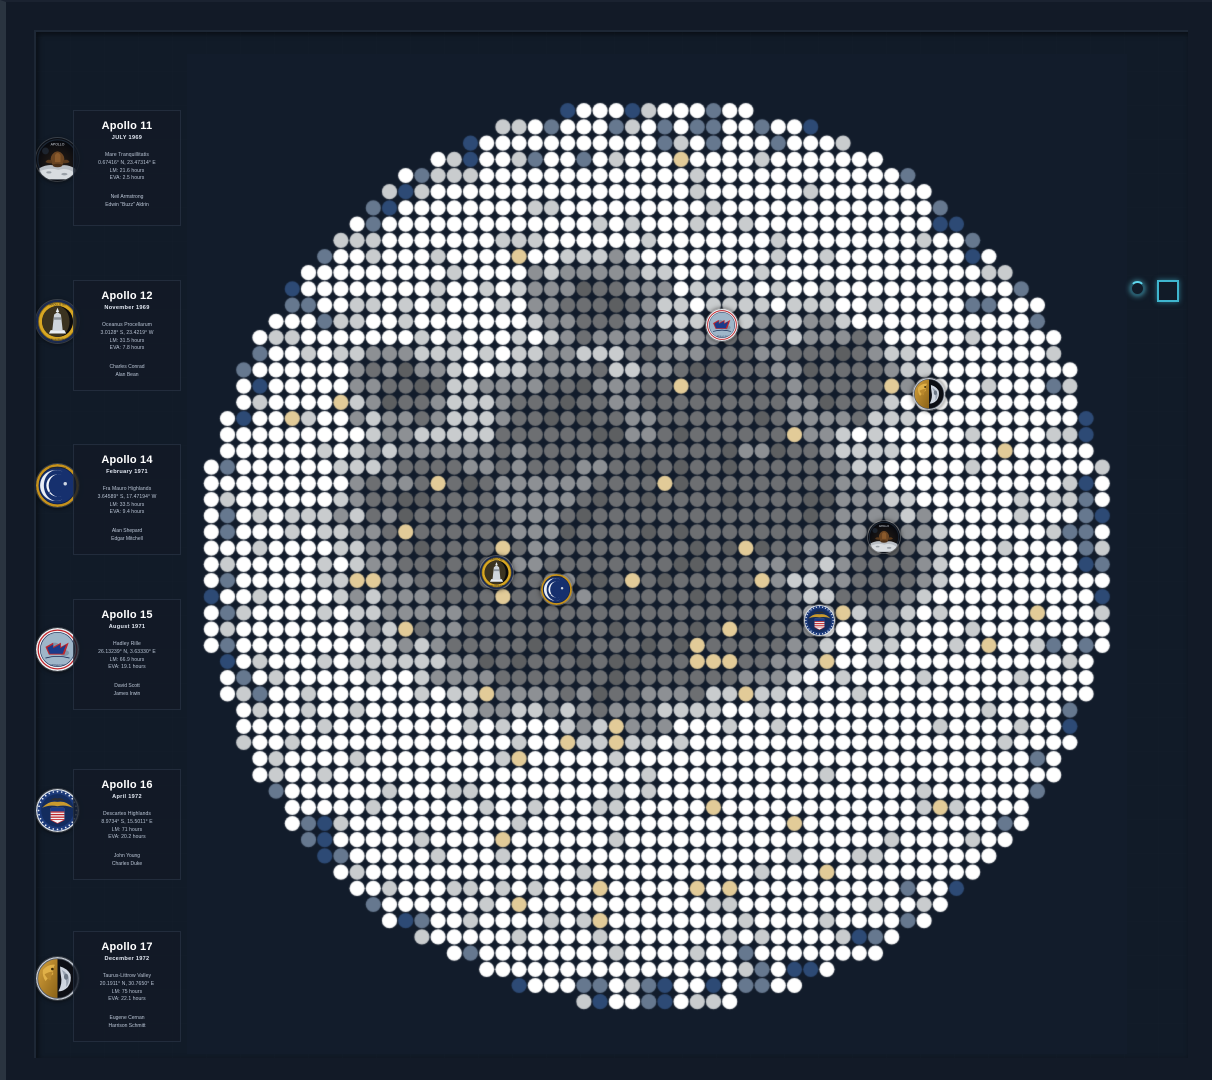 The image size is (1212, 1080). I want to click on selection-box-icon, so click(1168, 291).